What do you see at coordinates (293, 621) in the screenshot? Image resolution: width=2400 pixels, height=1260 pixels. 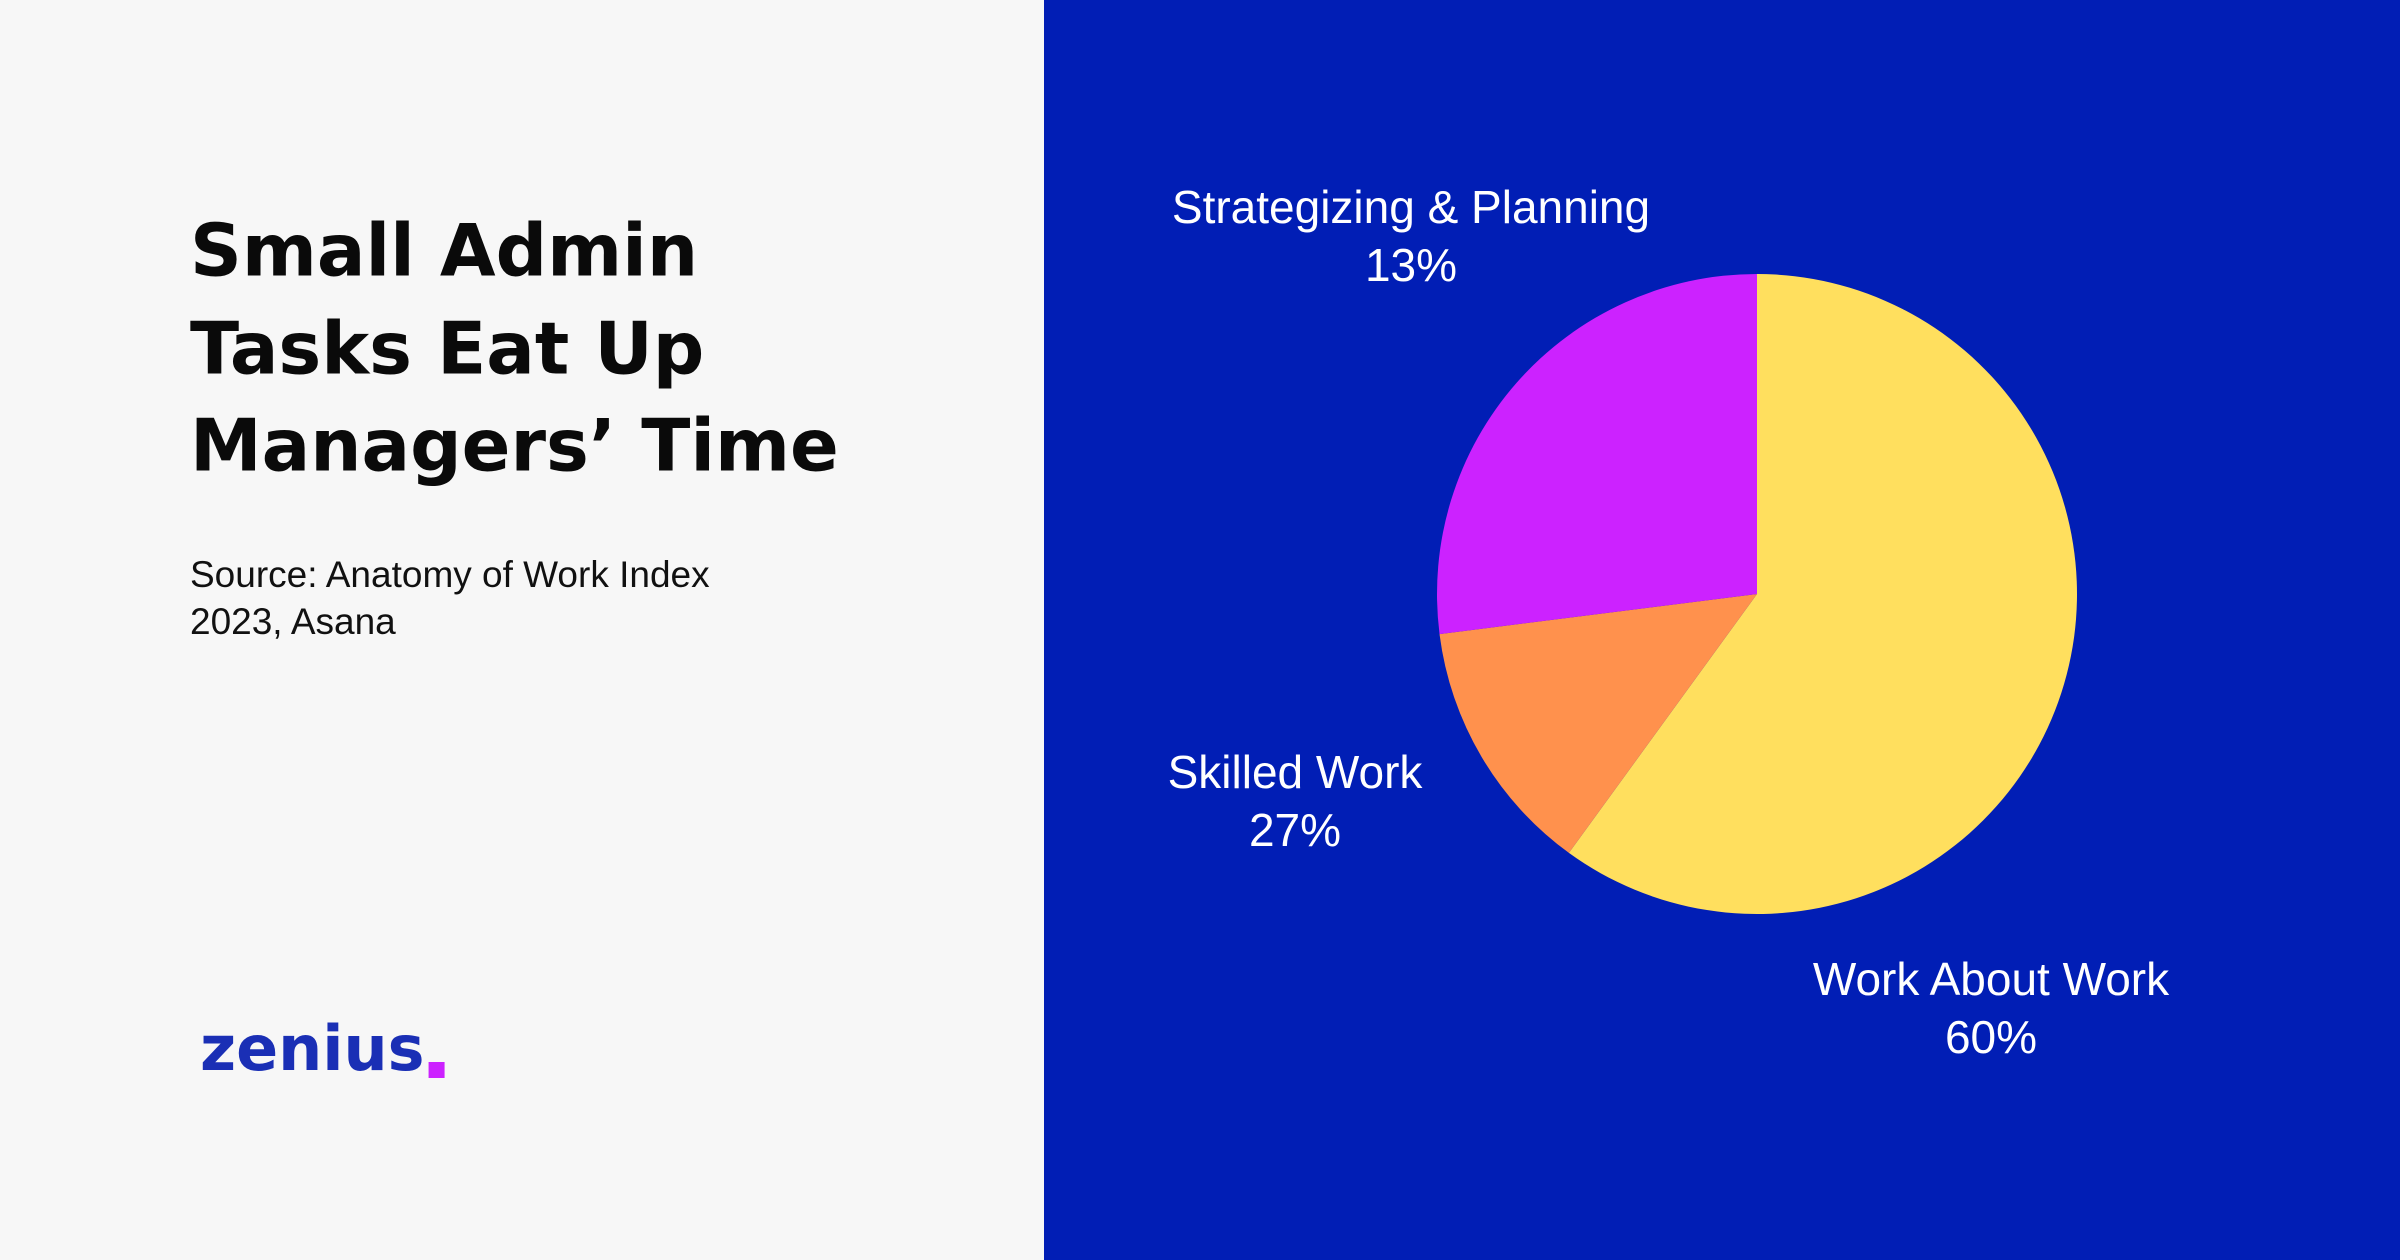 I see `source-line: 2023, Asana` at bounding box center [293, 621].